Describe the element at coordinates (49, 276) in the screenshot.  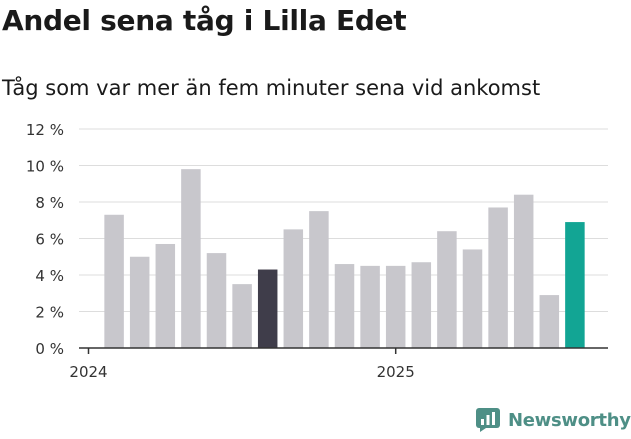
I see `y-tick-label: 4 %` at that location.